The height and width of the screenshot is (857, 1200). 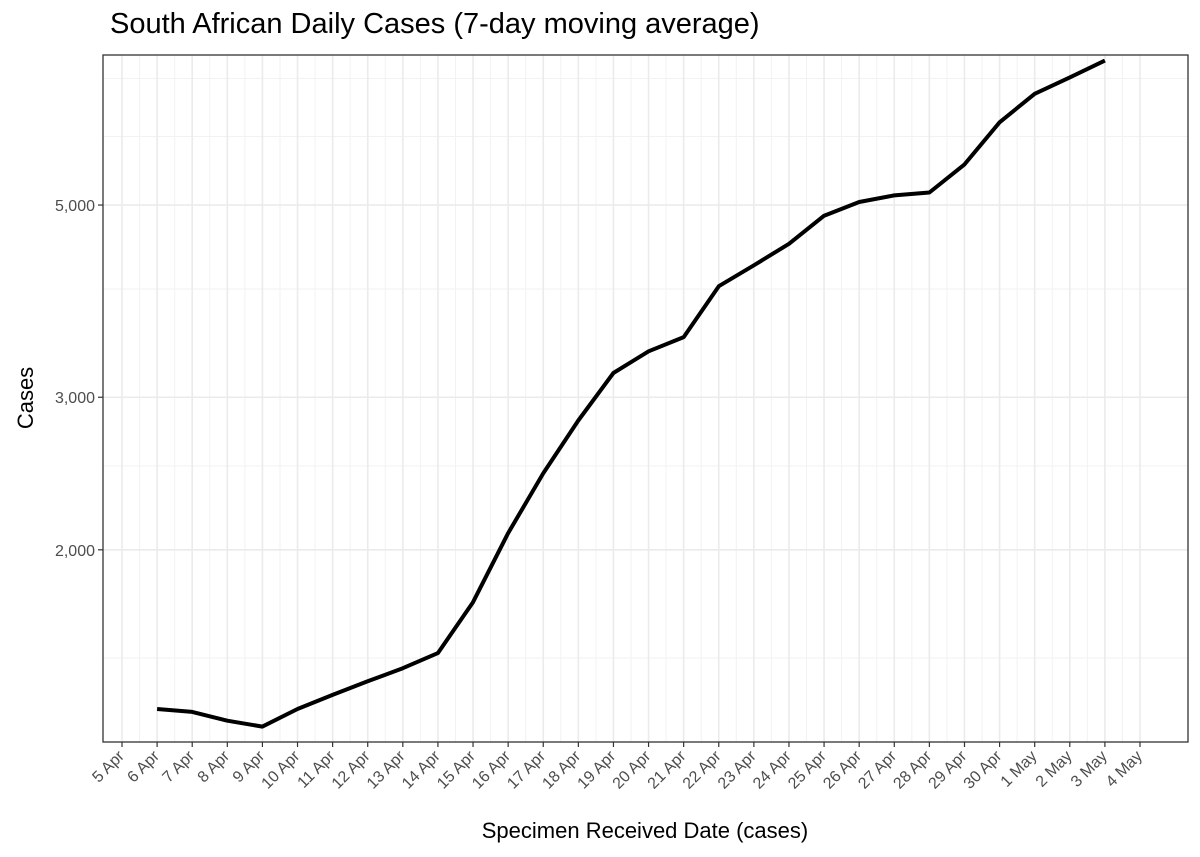 What do you see at coordinates (561, 769) in the screenshot?
I see `x-tick-label: 18 Apr` at bounding box center [561, 769].